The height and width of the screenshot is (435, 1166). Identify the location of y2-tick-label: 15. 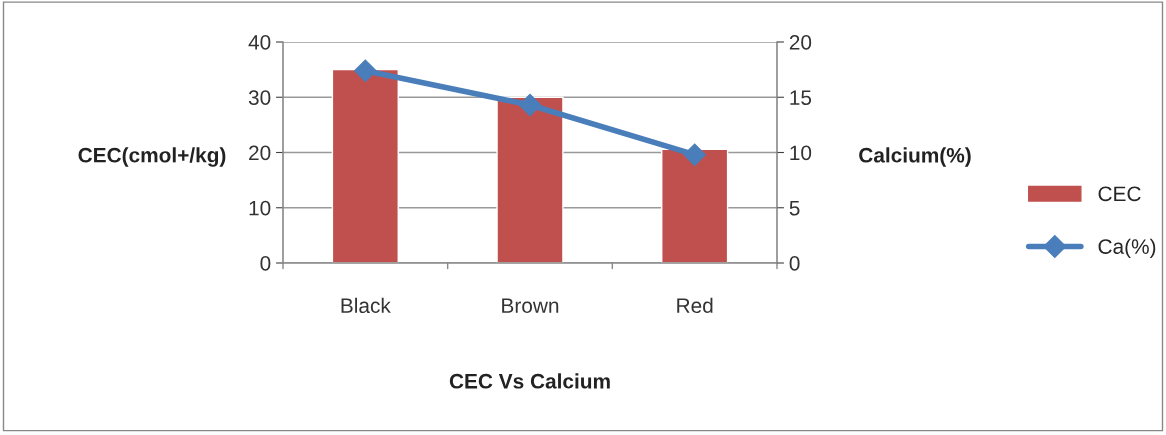
(801, 97).